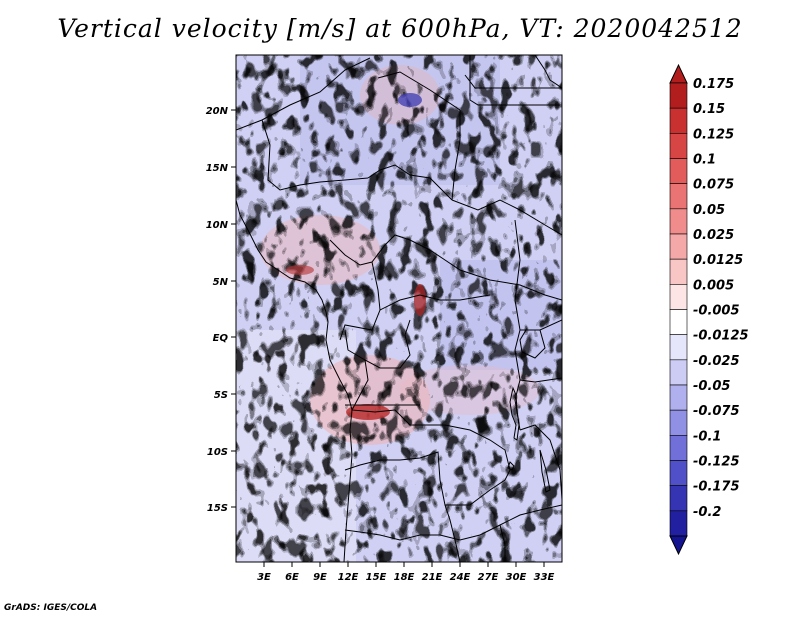 Image resolution: width=800 pixels, height=618 pixels. What do you see at coordinates (678, 73) in the screenshot?
I see `colorbar-arrow-top` at bounding box center [678, 73].